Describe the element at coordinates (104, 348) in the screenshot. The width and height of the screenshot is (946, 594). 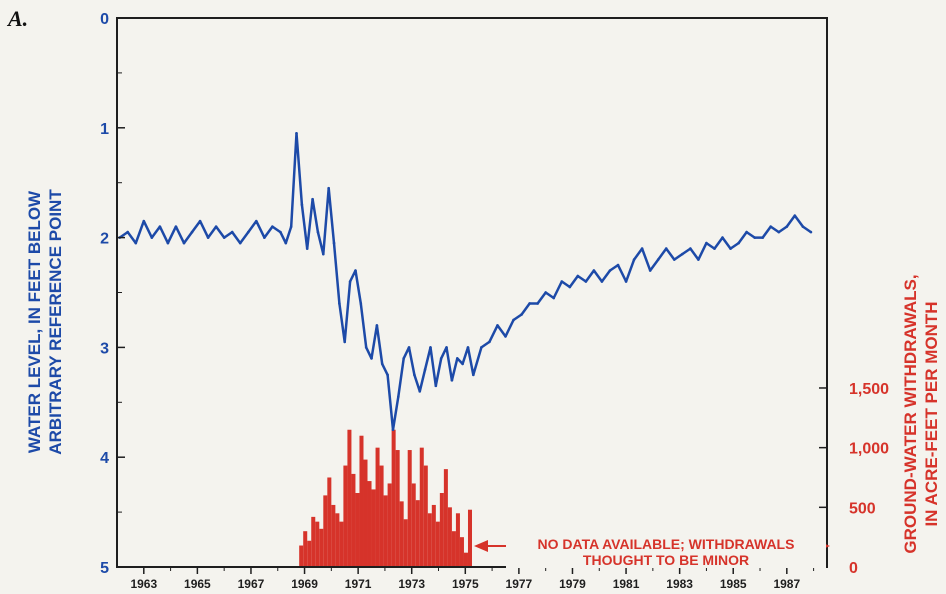
I see `left-tick-label: 3` at that location.